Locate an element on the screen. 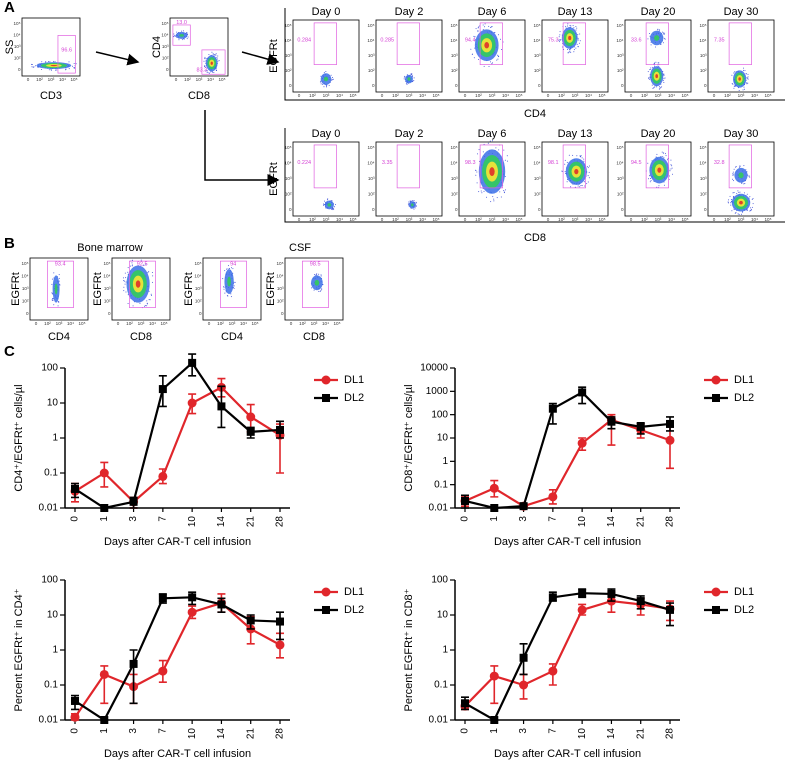 This screenshot has width=790, height=778. group-label: CSF is located at coordinates (300, 248).